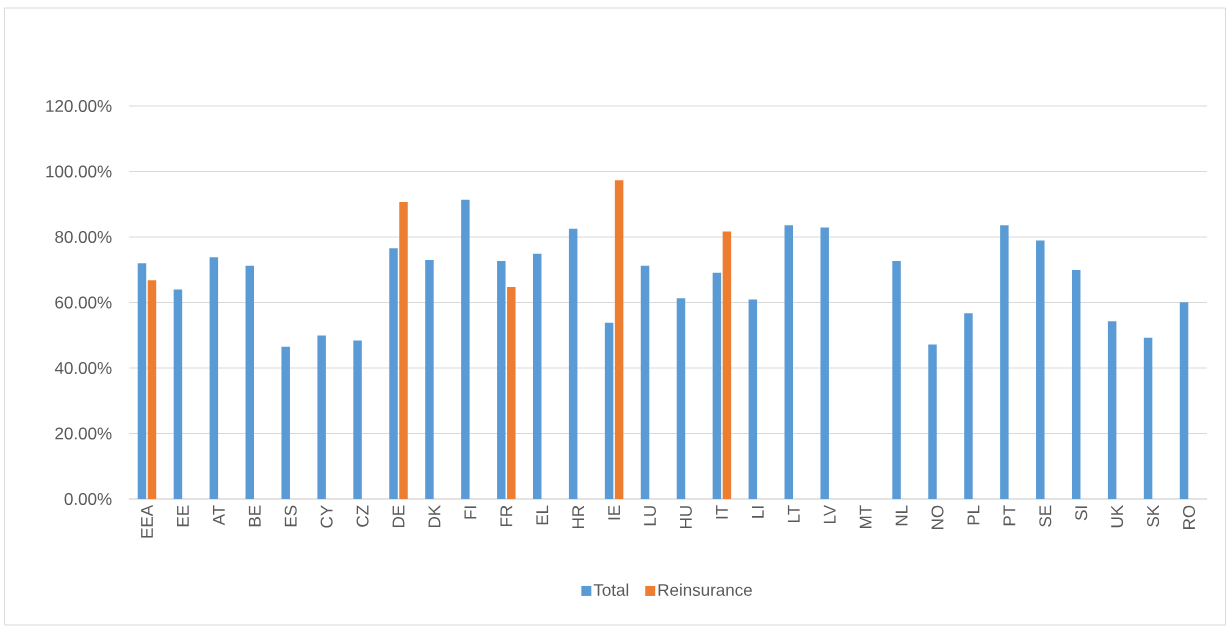 This screenshot has width=1229, height=628. What do you see at coordinates (254, 516) in the screenshot?
I see `x-tick-label: BE` at bounding box center [254, 516].